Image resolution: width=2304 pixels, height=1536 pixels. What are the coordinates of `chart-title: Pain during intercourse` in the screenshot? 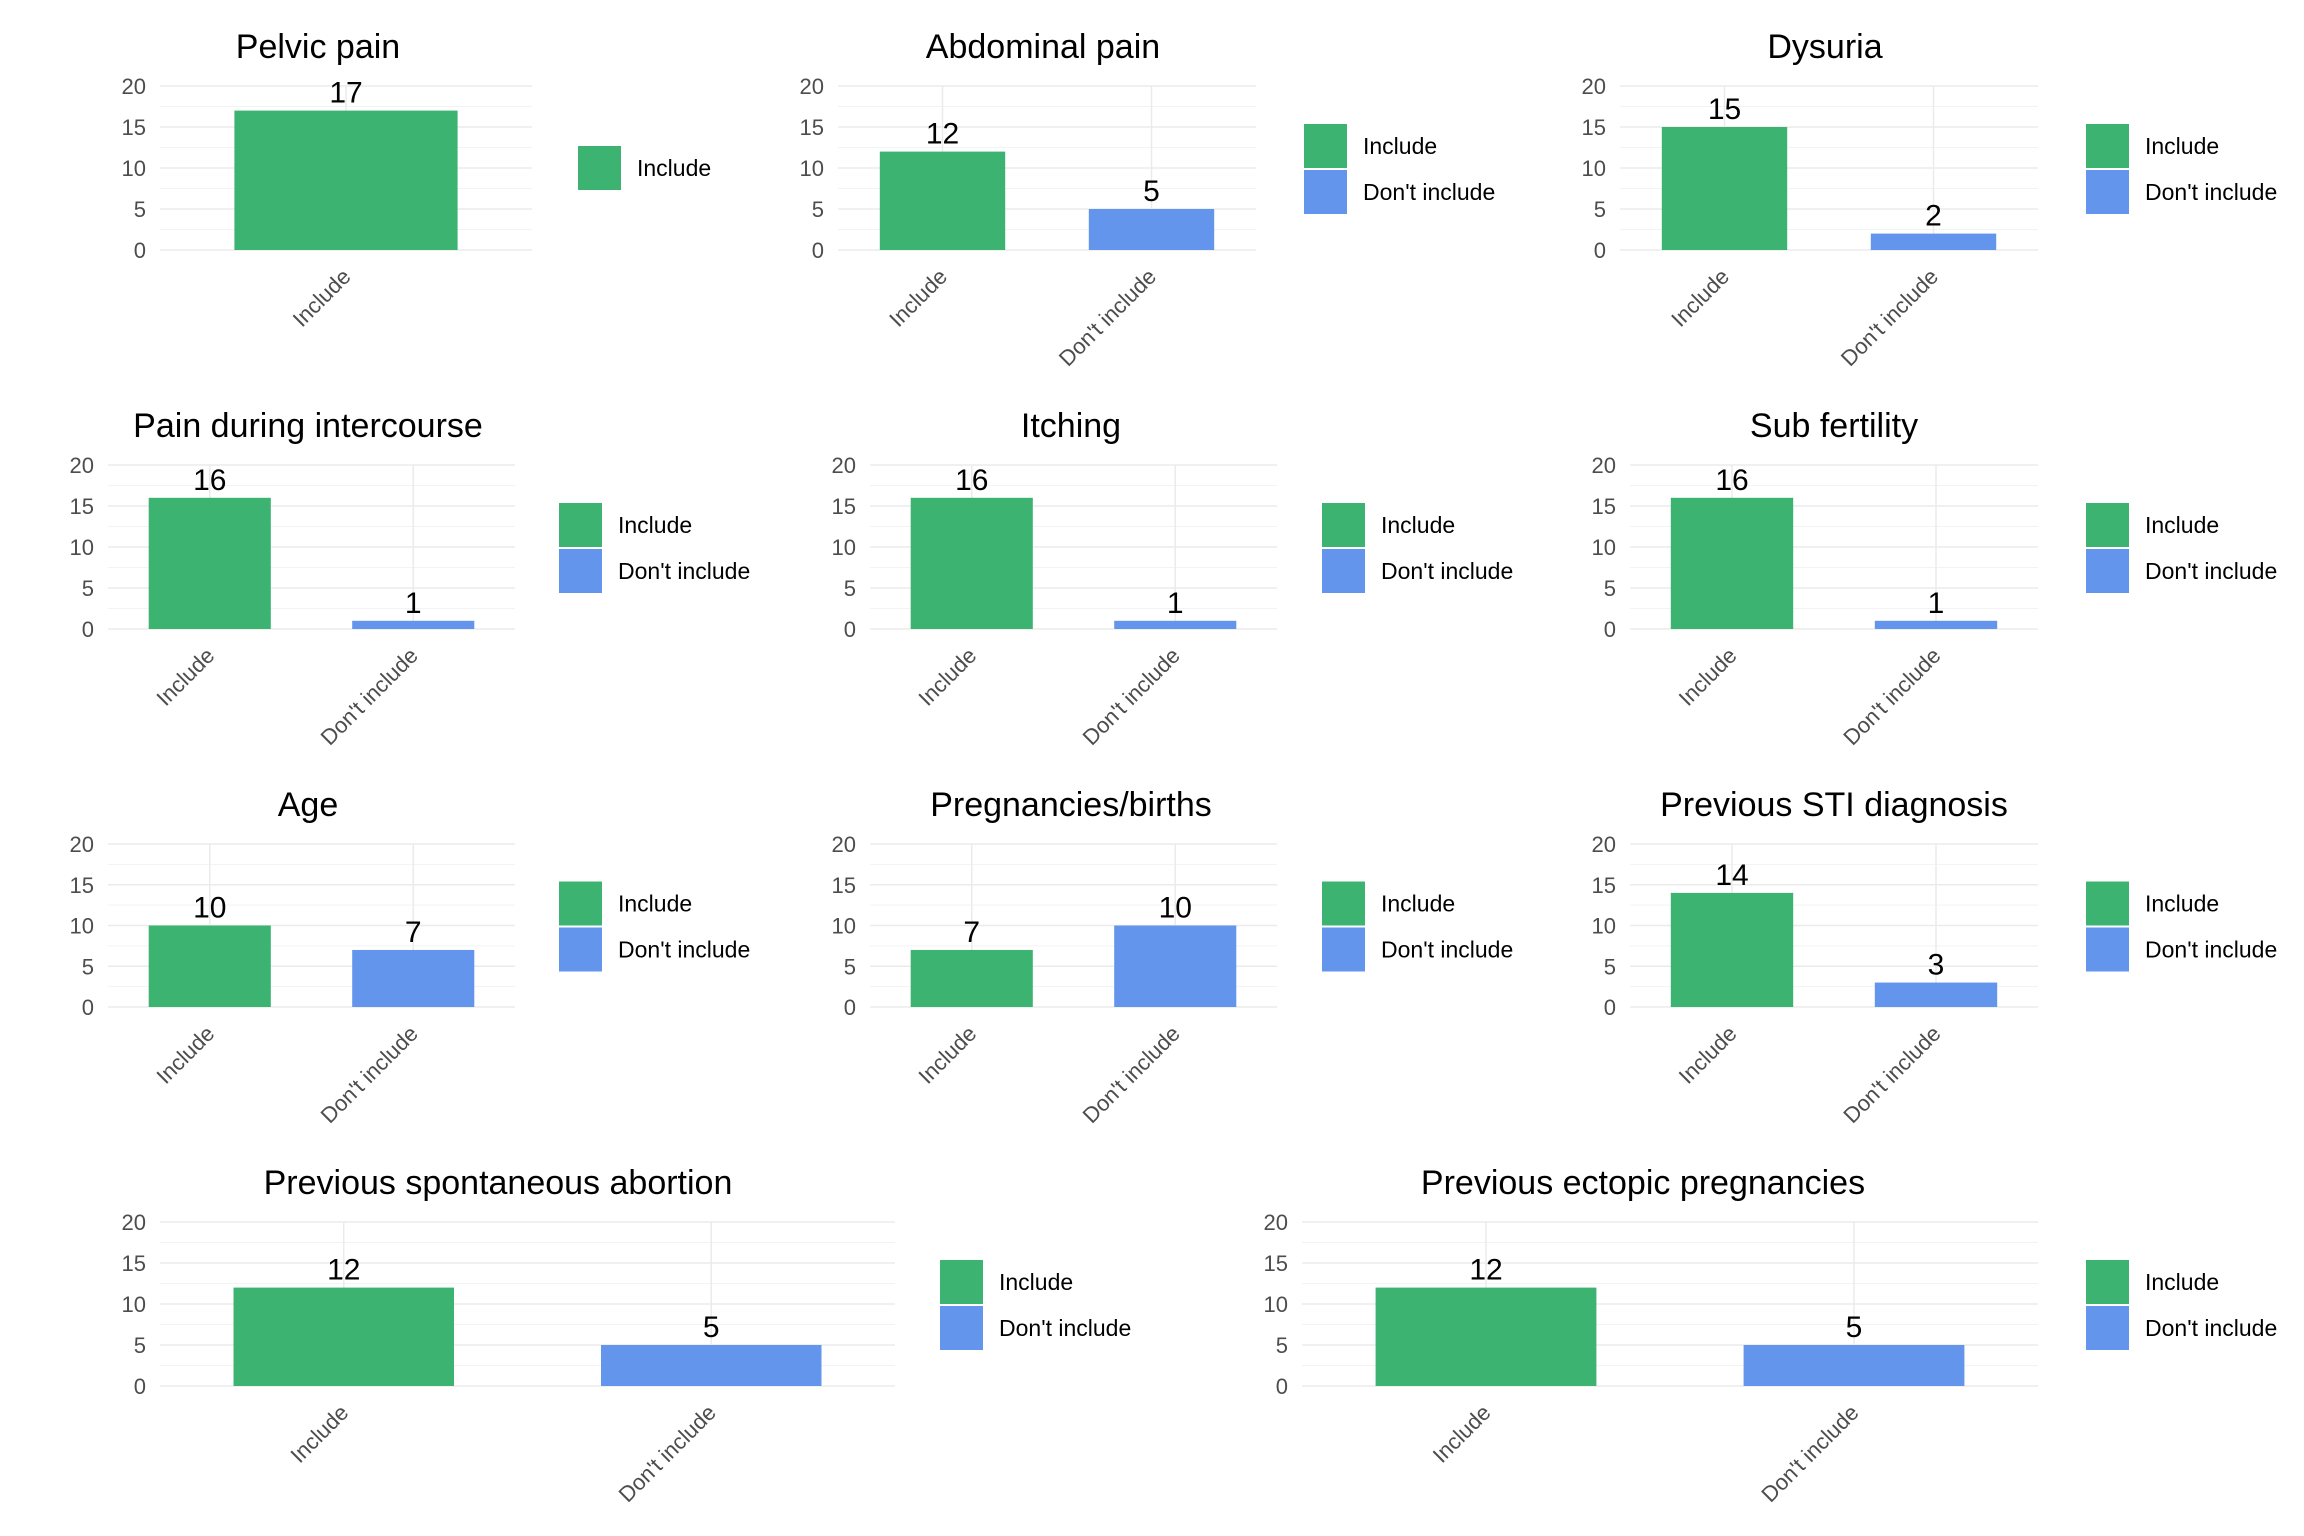 It's located at (308, 426).